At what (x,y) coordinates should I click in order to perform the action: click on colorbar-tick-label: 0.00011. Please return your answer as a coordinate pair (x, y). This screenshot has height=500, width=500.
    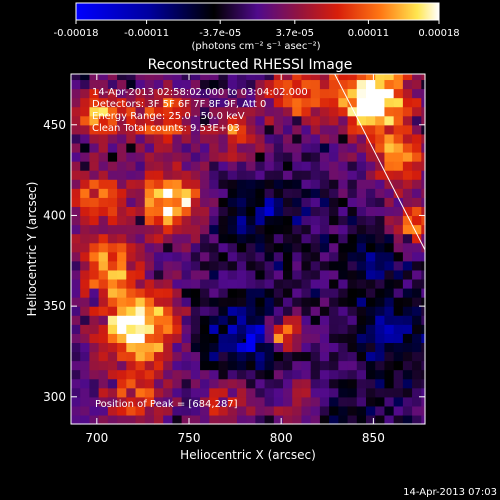
    Looking at the image, I should click on (368, 33).